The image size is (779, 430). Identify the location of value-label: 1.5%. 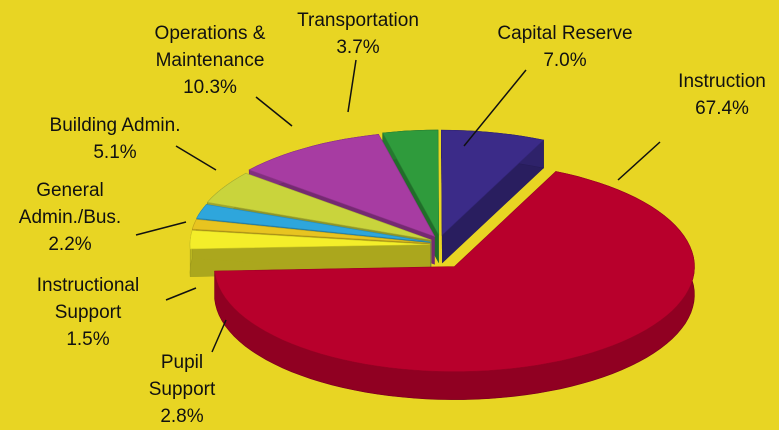
(88, 339).